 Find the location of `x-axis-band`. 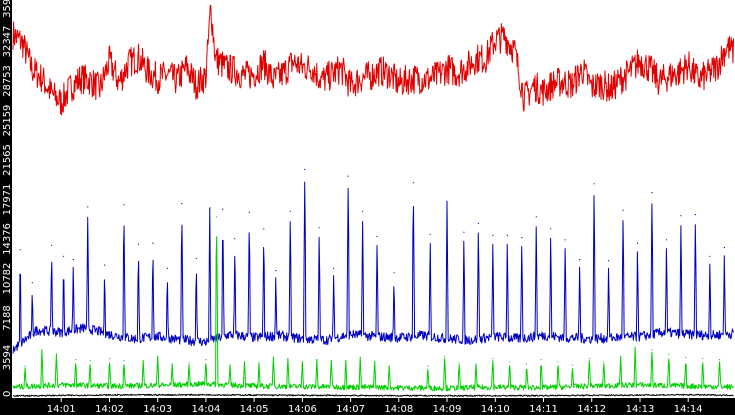

x-axis-band is located at coordinates (367, 406).